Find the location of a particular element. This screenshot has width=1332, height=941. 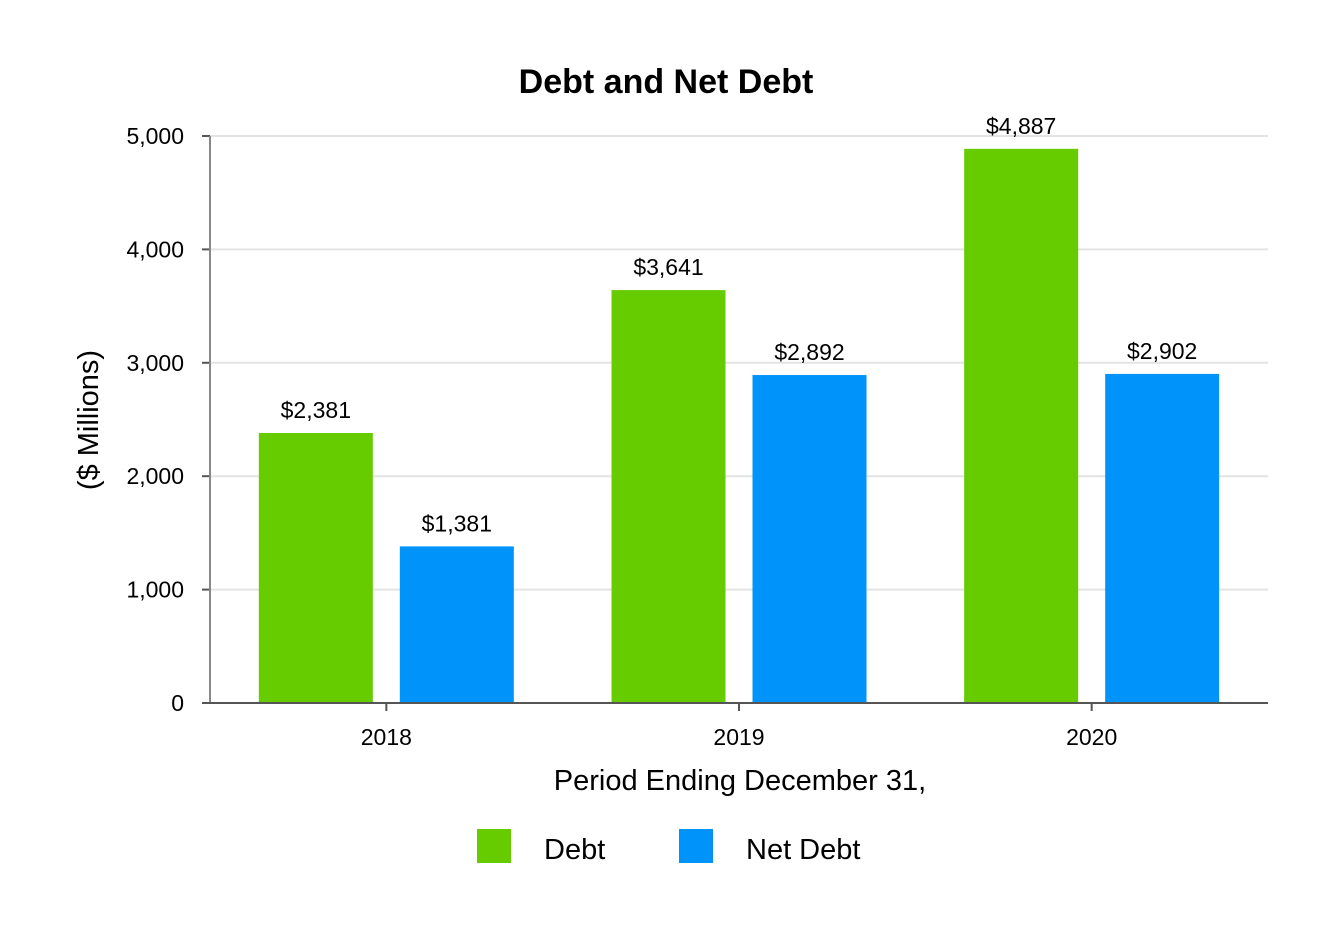

y-tick-label: 0 is located at coordinates (177, 703).